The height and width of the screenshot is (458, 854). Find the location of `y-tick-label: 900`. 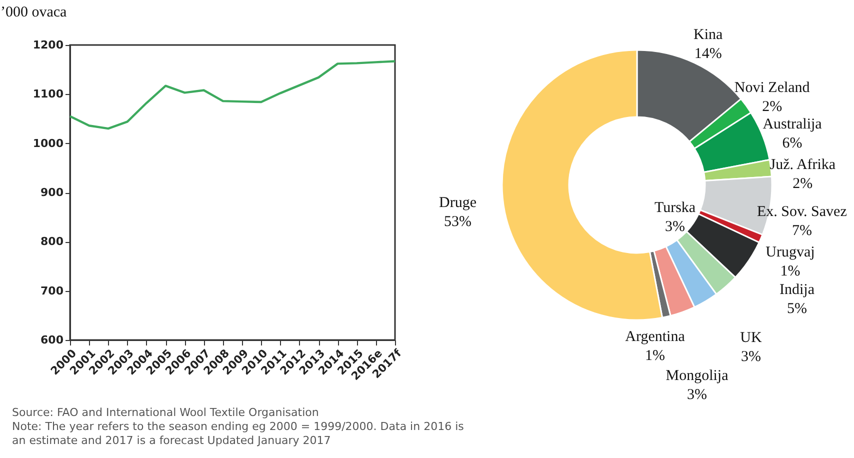

y-tick-label: 900 is located at coordinates (52, 192).